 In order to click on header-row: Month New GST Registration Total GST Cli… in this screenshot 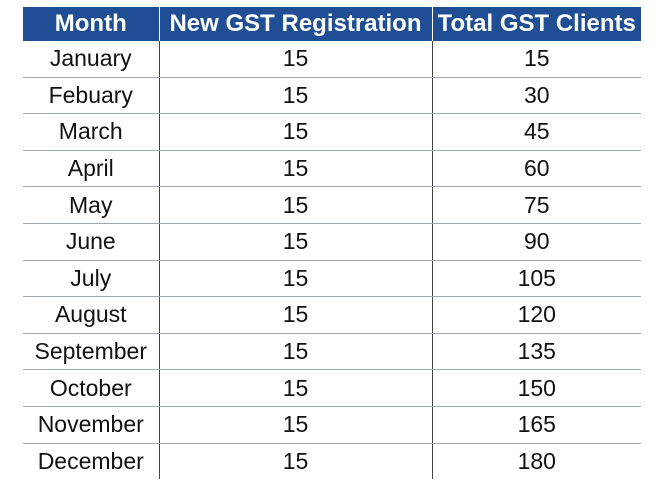, I will do `click(332, 24)`.